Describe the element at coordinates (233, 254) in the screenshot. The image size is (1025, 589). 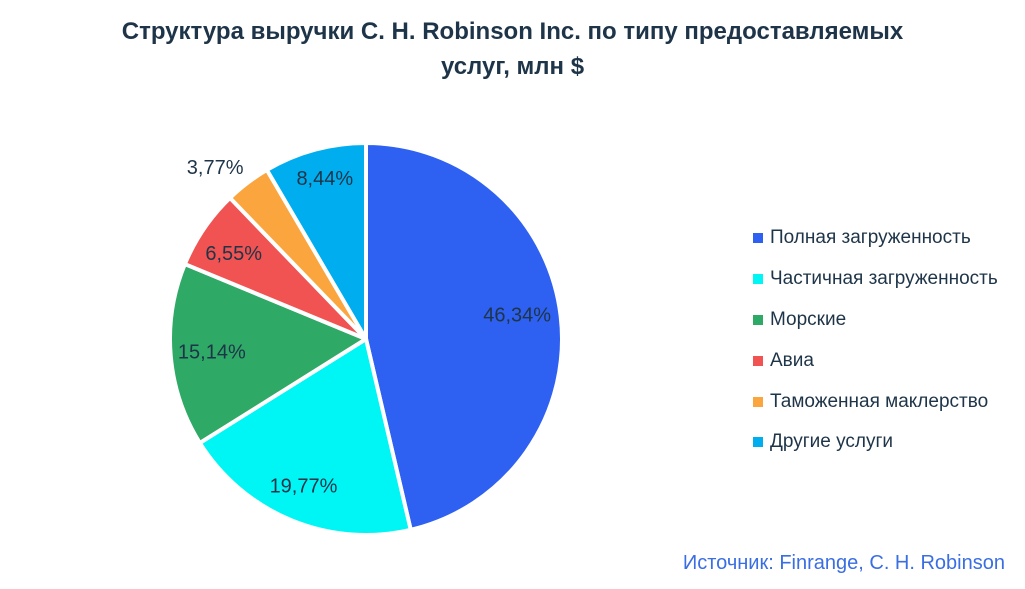
I see `pie-slice-value-label: 6,55%` at that location.